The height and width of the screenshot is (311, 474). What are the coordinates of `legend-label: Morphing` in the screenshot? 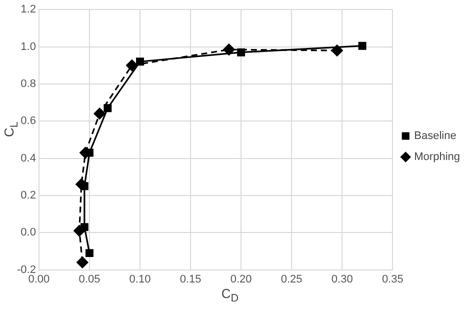 It's located at (437, 157).